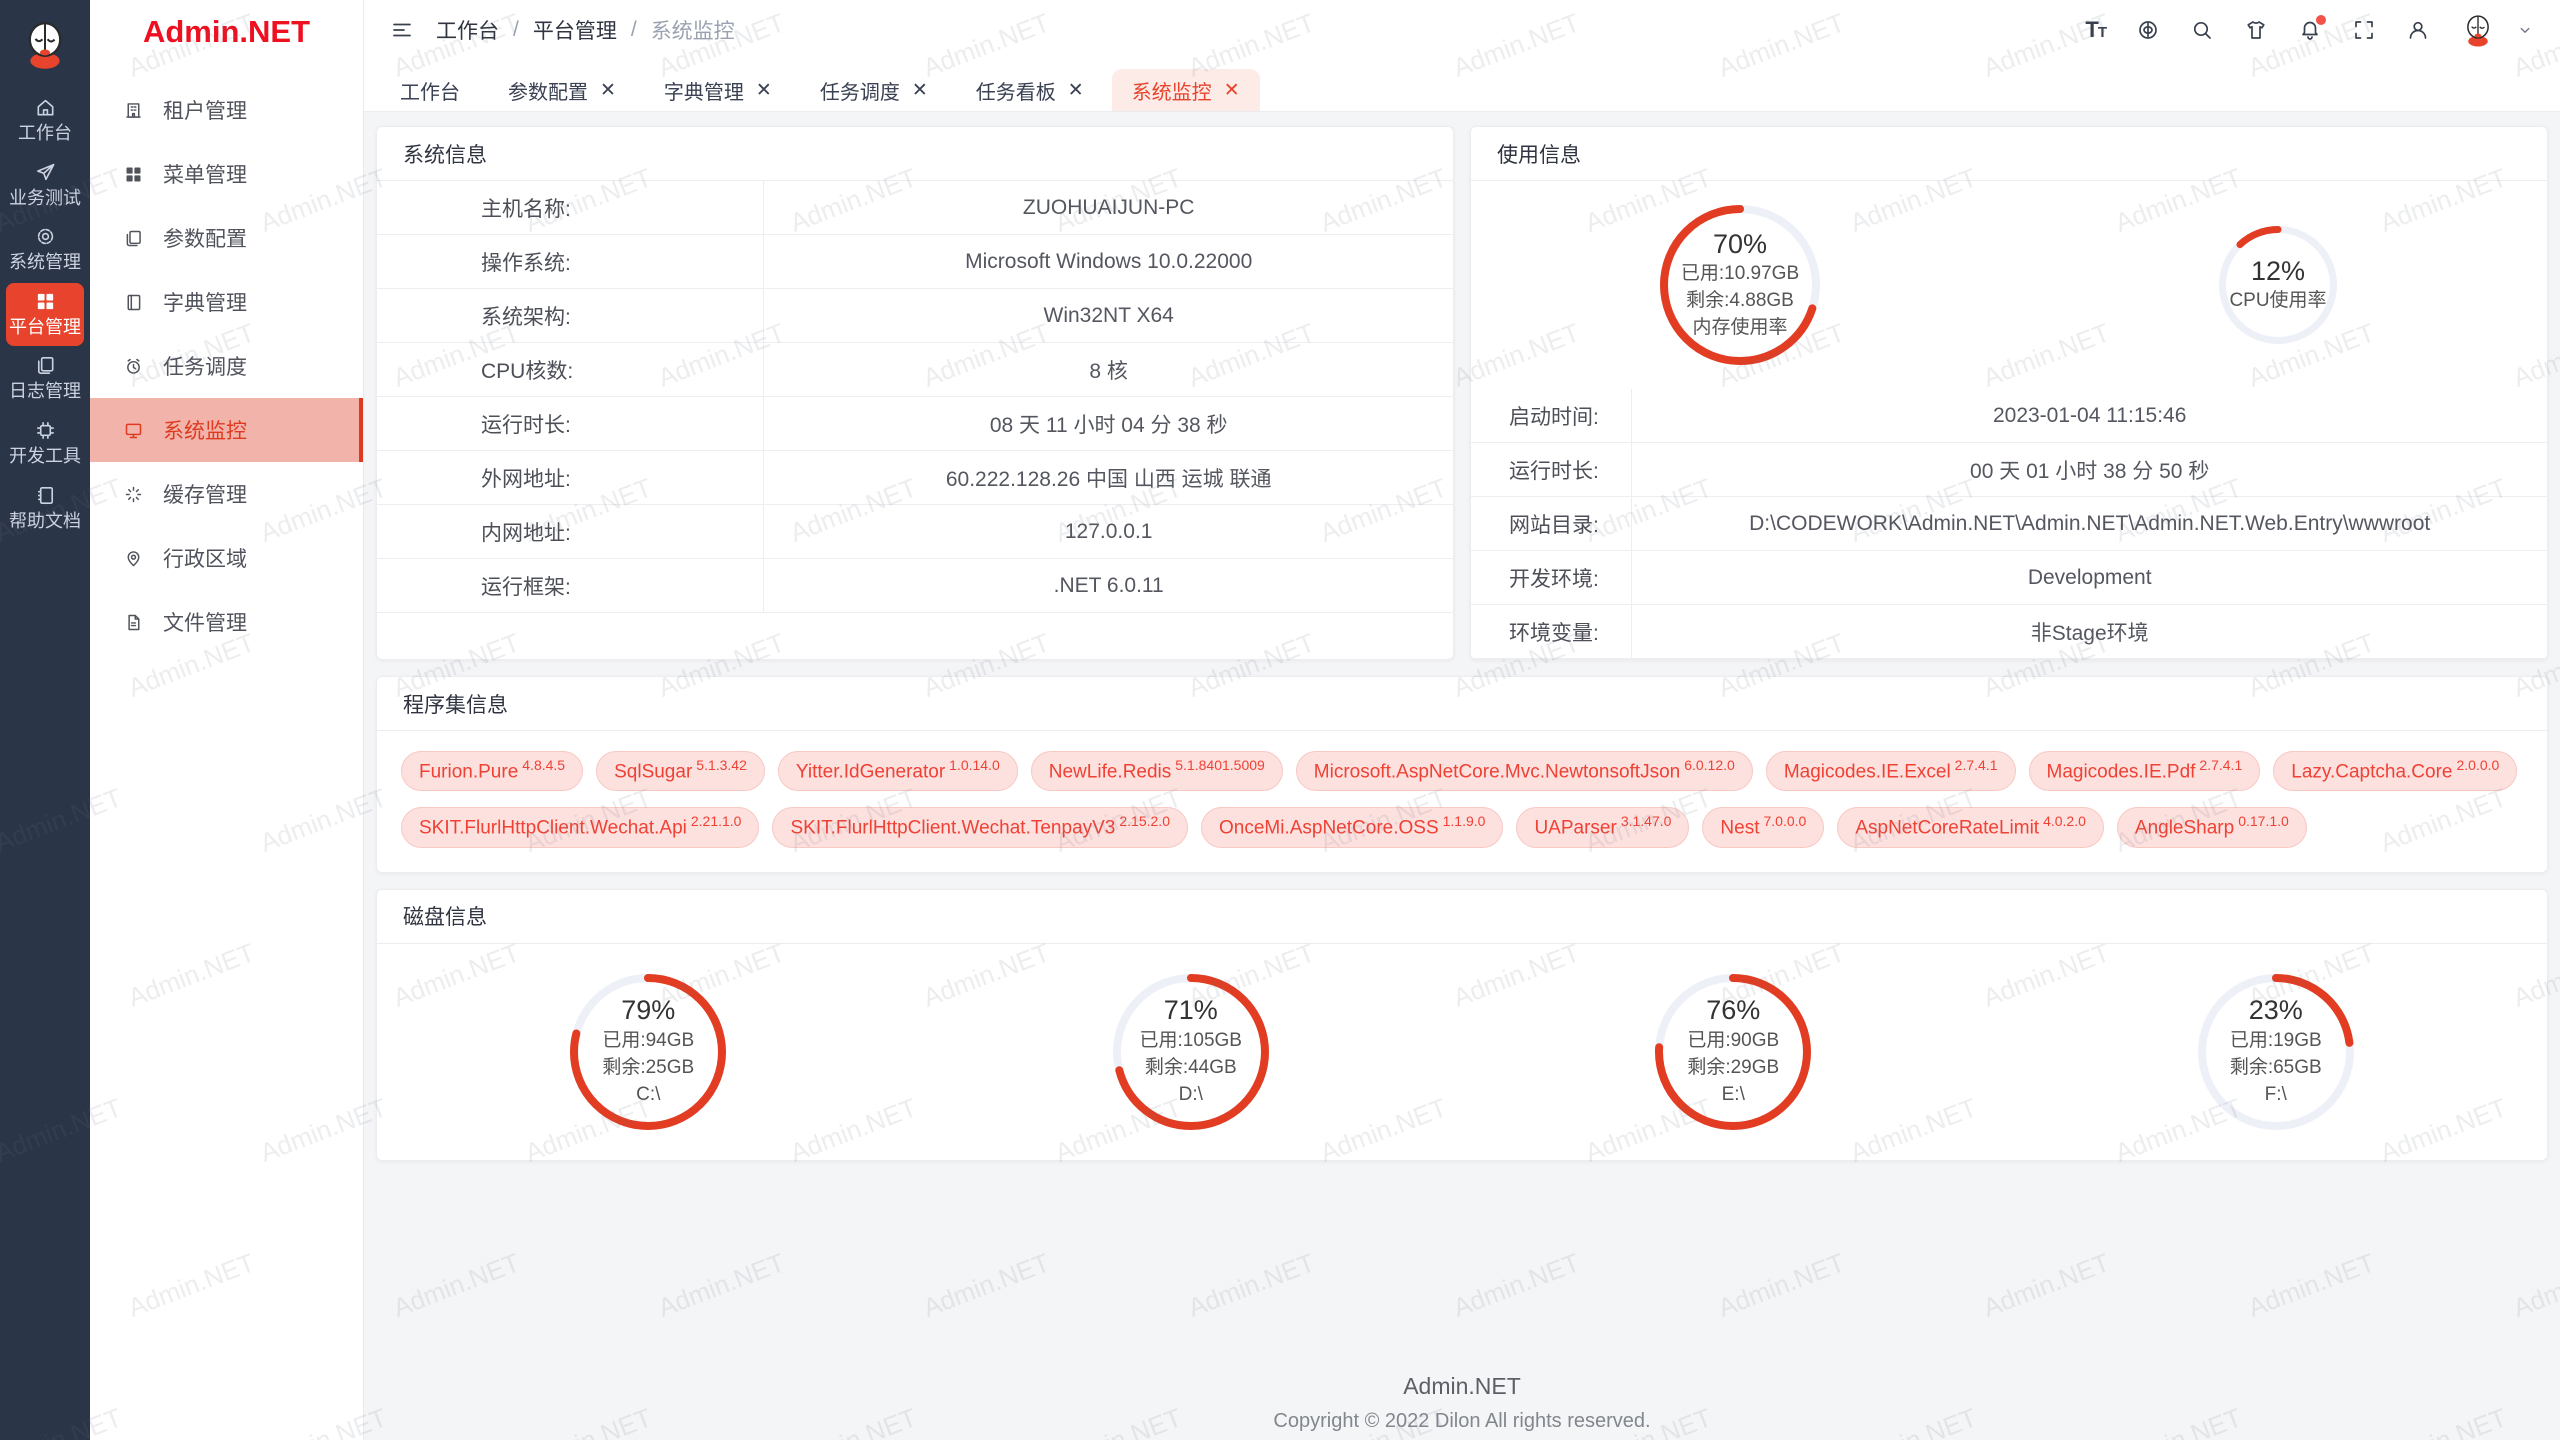 The width and height of the screenshot is (2560, 1440). What do you see at coordinates (1552, 469) in the screenshot?
I see `row-label: 运行时长:` at bounding box center [1552, 469].